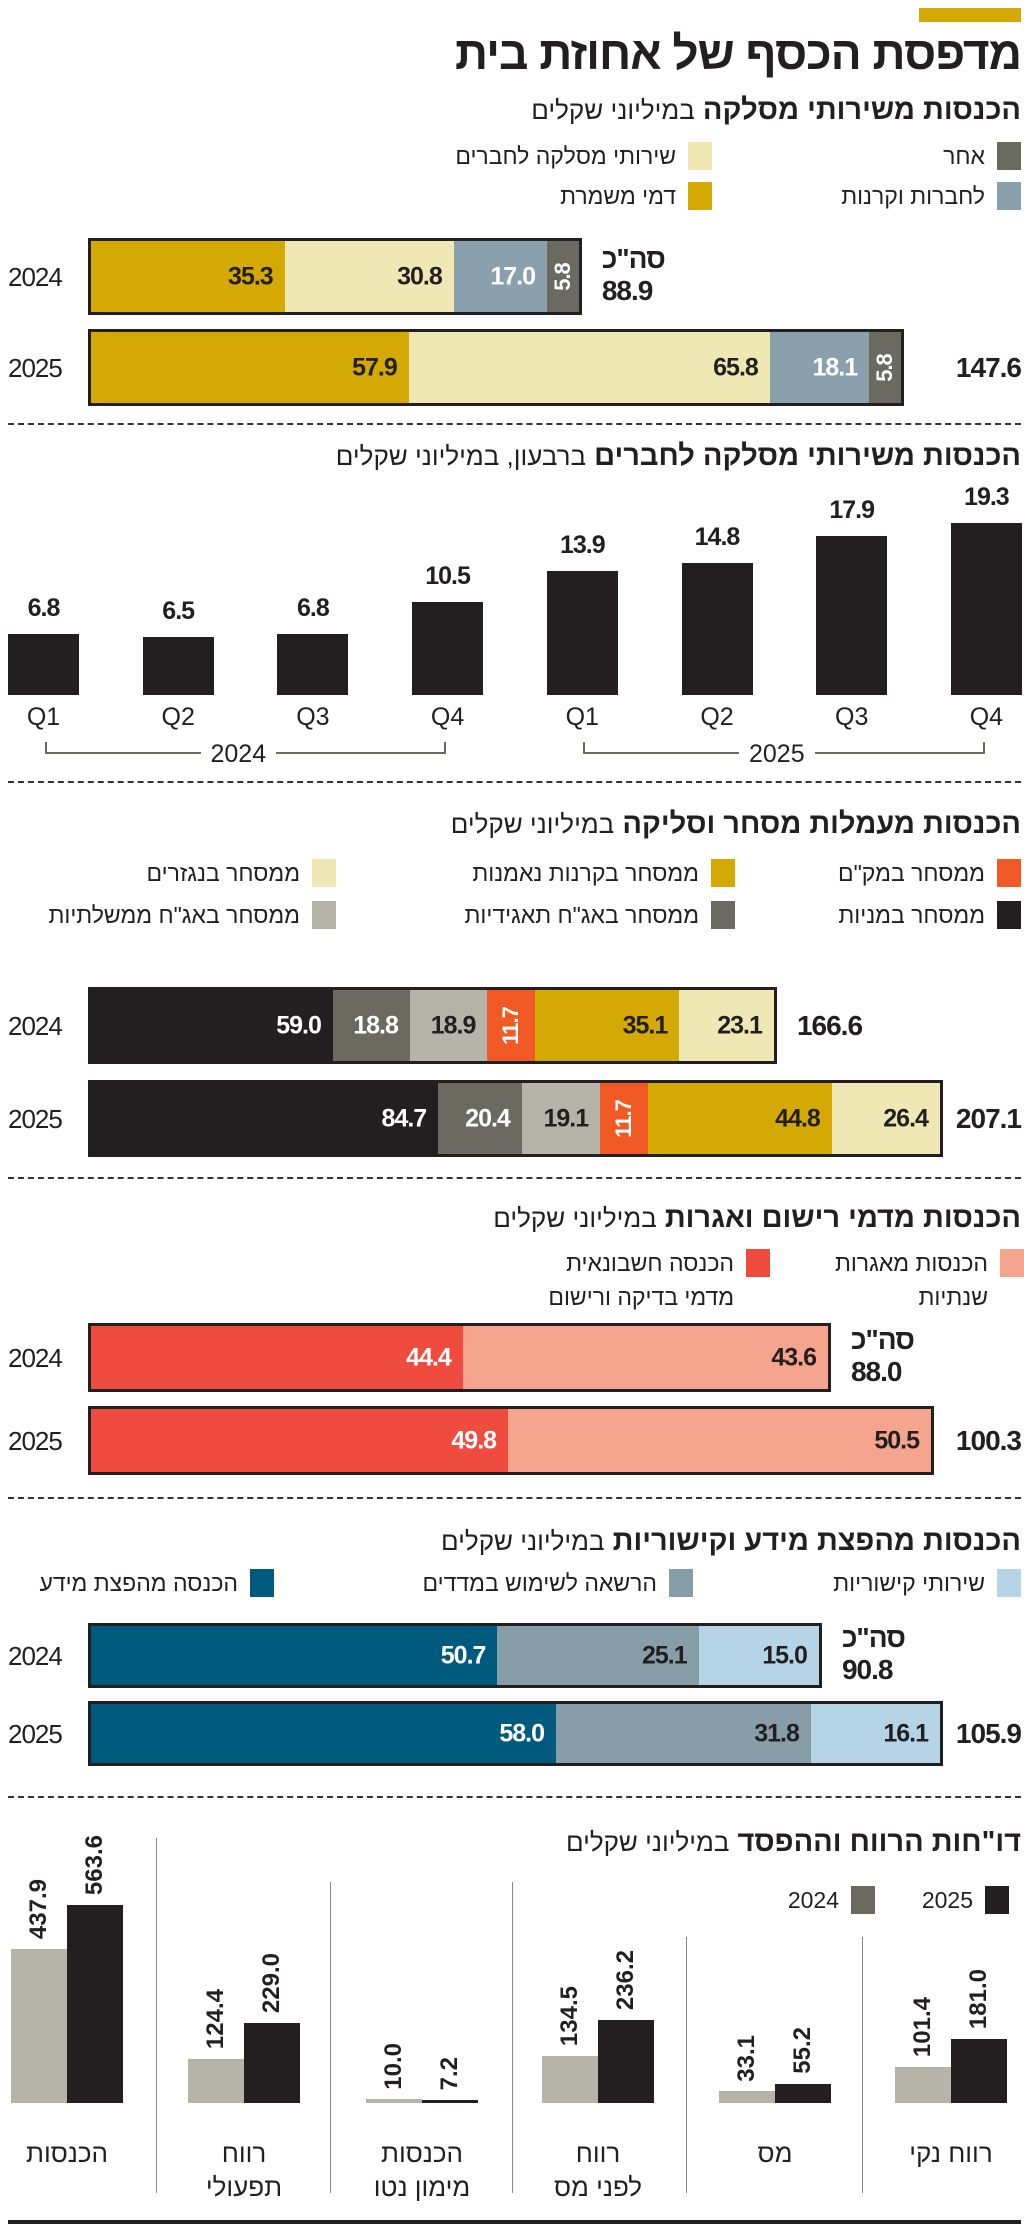 This screenshot has width=1024, height=2228. Describe the element at coordinates (404, 1118) in the screenshot. I see `segment-value: 84.7` at that location.